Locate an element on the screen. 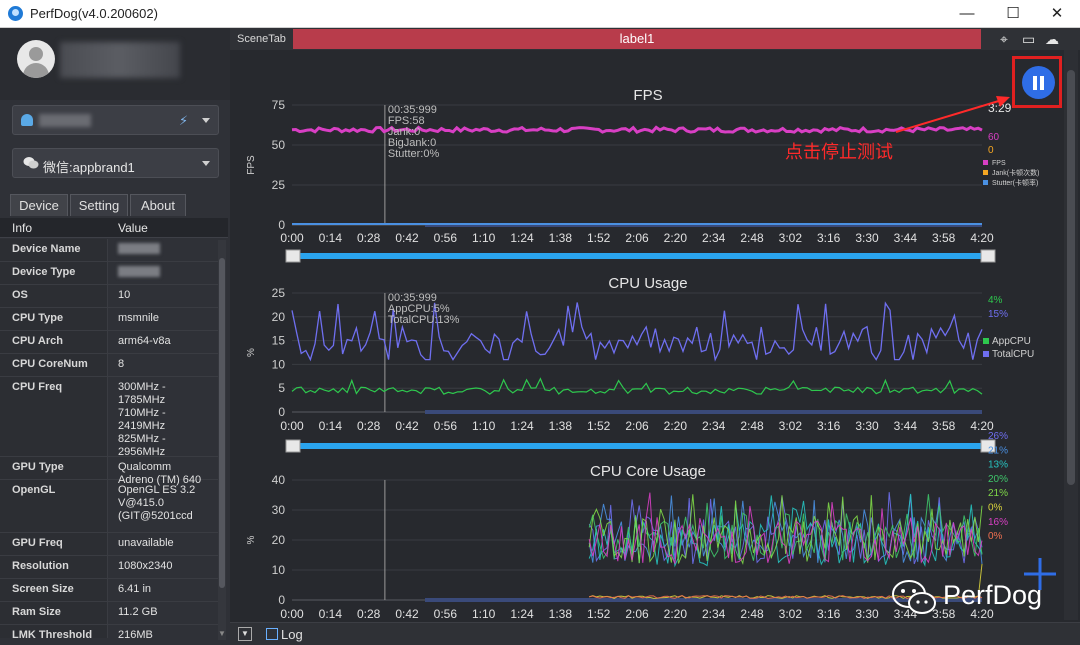 The height and width of the screenshot is (645, 1080). tooltip-line: TotalCPU:13% is located at coordinates (424, 320).